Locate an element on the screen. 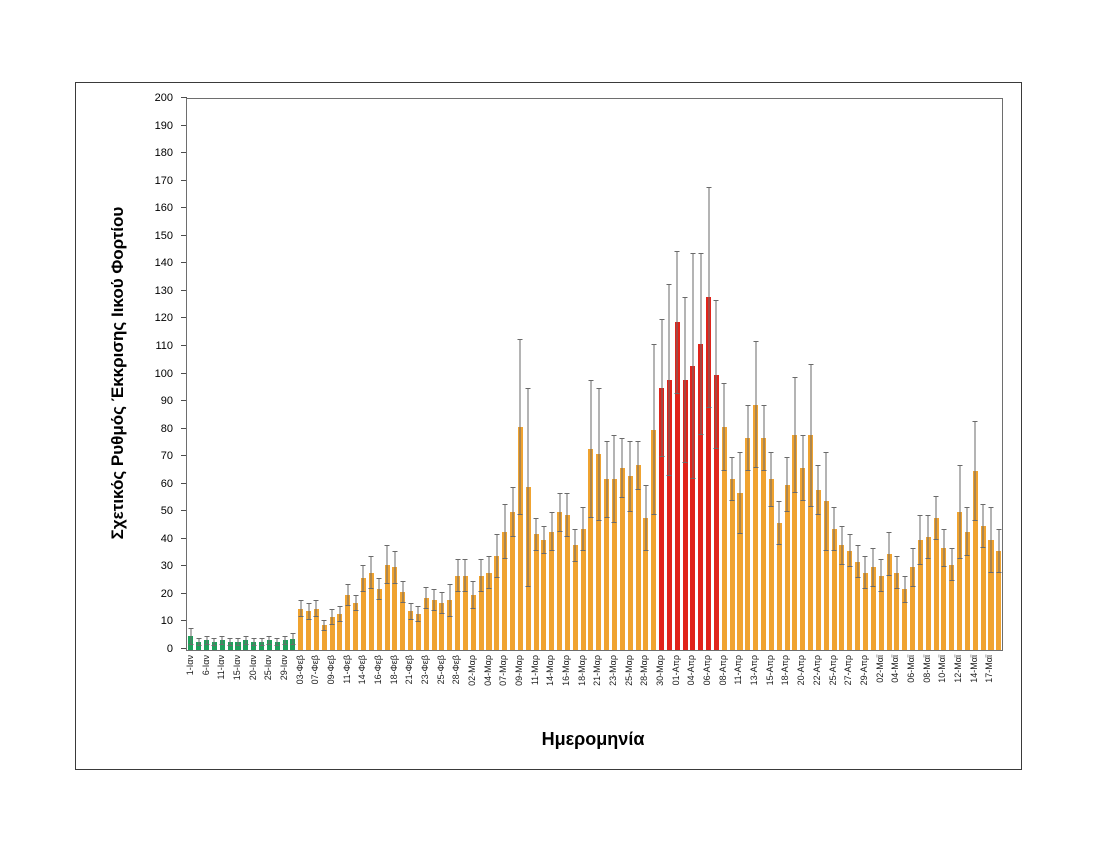  y-tick-label: 180 is located at coordinates (163, 153).